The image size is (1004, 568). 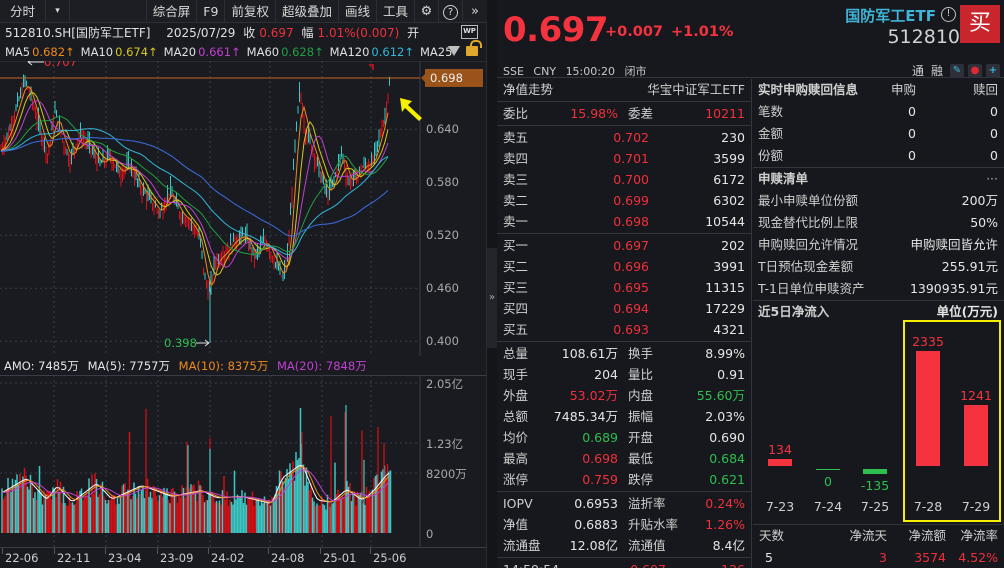 I want to click on currency: CNY, so click(x=545, y=71).